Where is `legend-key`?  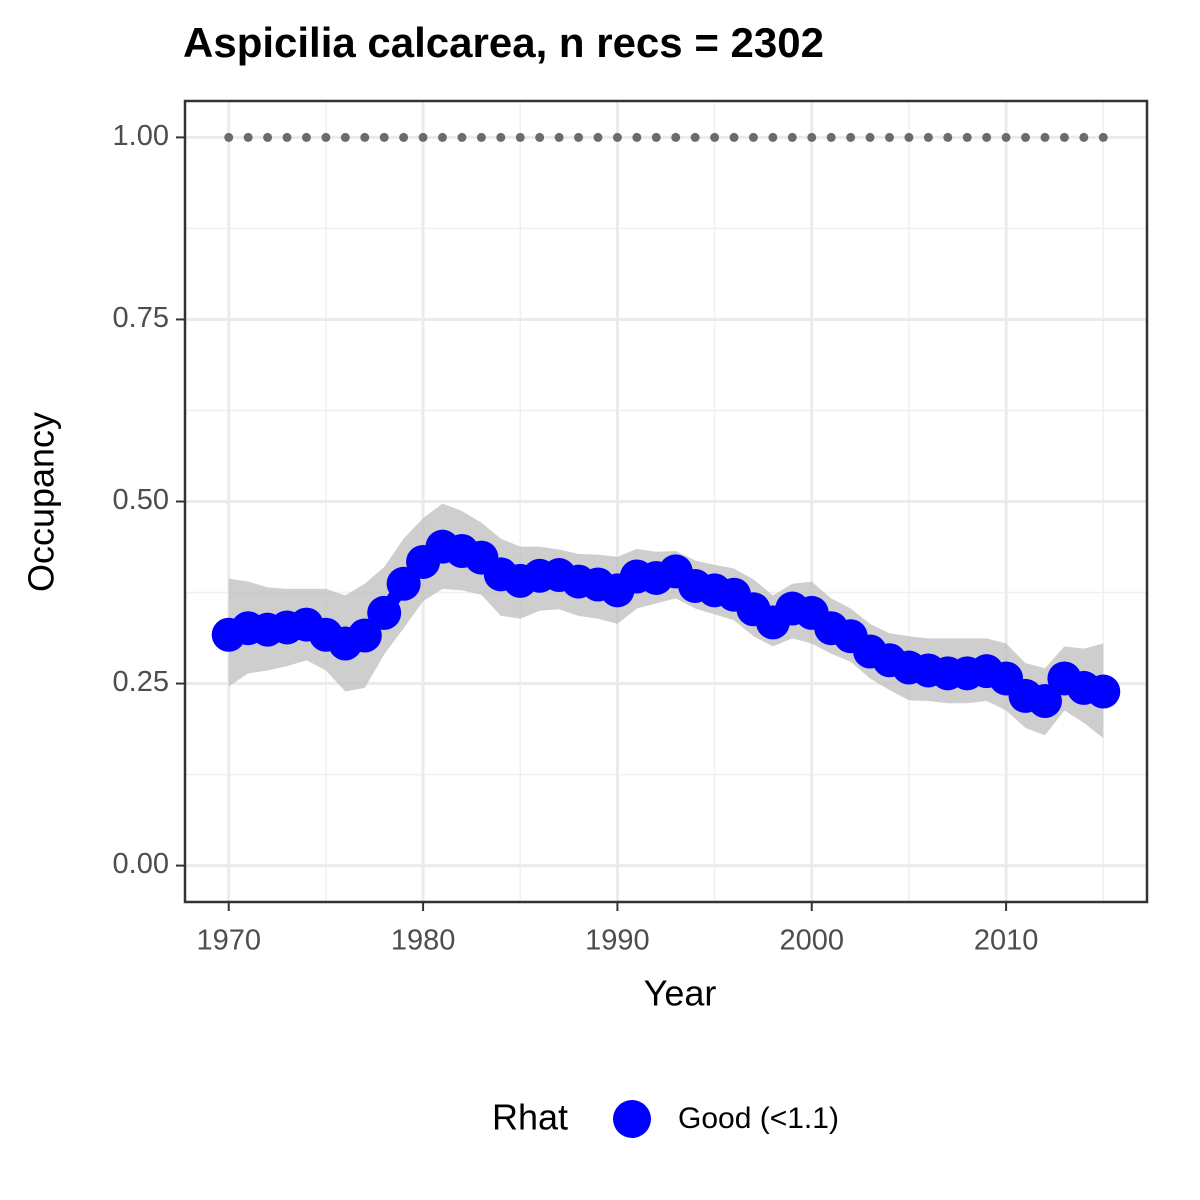 legend-key is located at coordinates (632, 1119).